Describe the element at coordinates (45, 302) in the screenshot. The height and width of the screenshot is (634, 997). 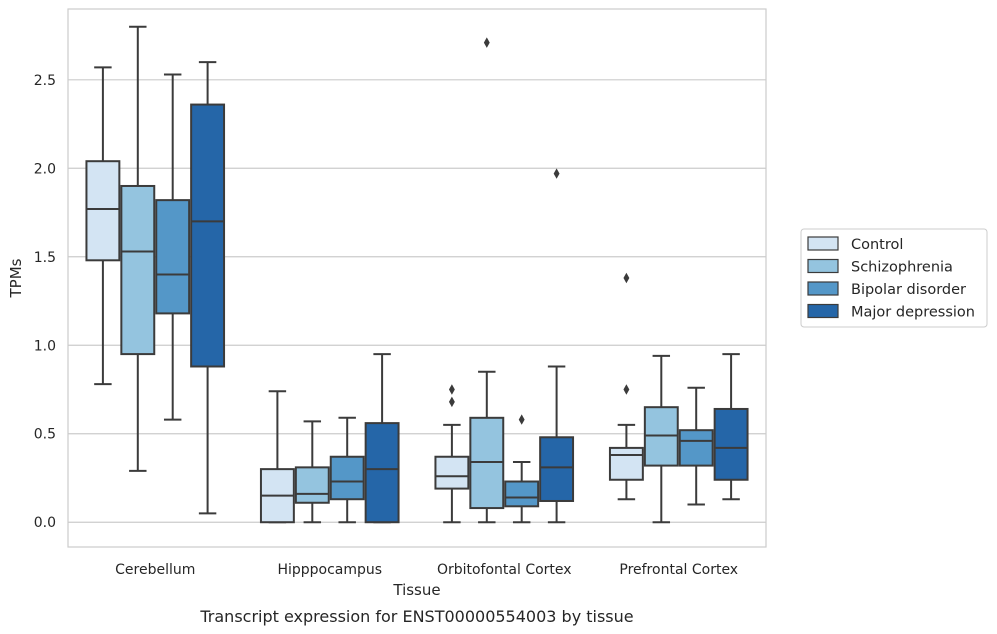
I see `y-tick-labels: 0.0 0.5 1.0 1.5 2.0 2.5` at that location.